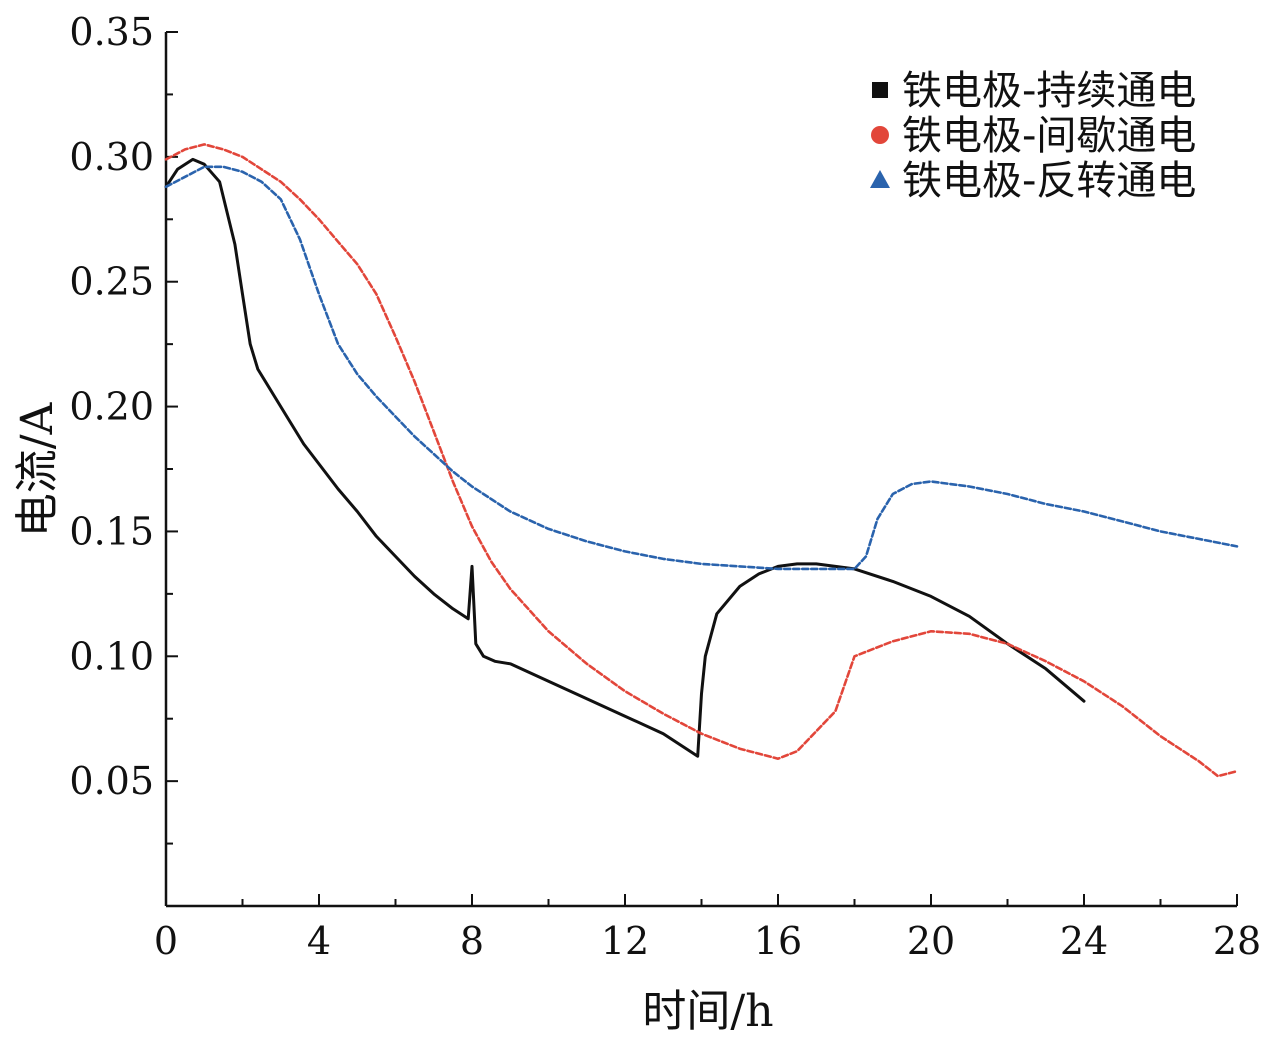 The height and width of the screenshot is (1042, 1270). Describe the element at coordinates (319, 941) in the screenshot. I see `x-tick-label: 4` at that location.